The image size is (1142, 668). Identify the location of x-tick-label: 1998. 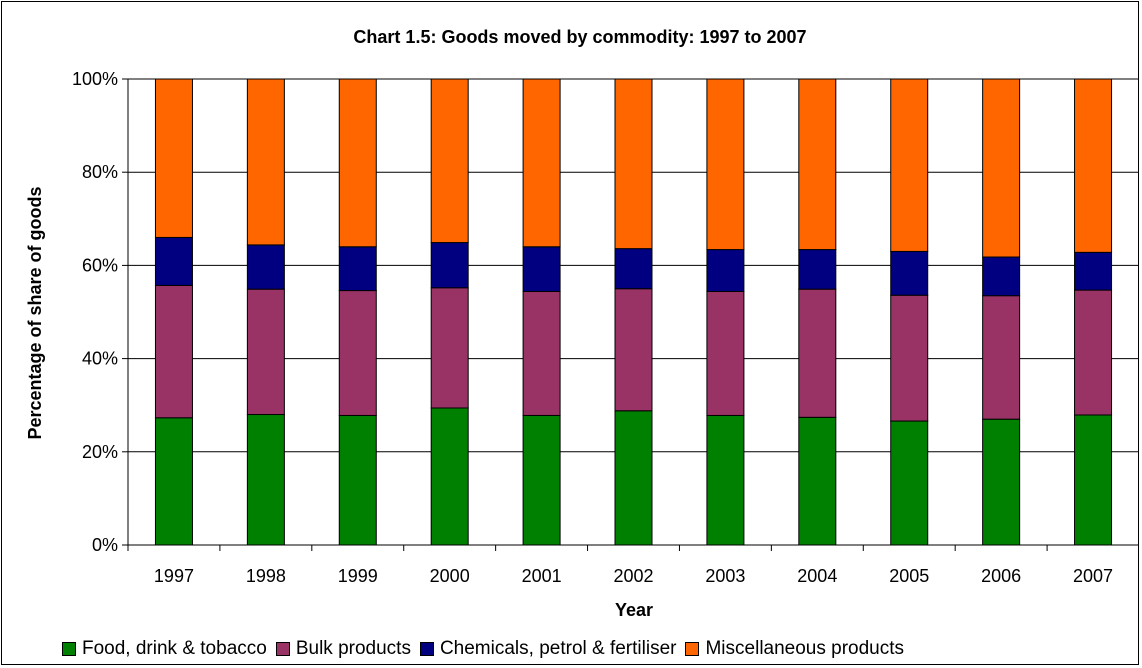
(266, 576).